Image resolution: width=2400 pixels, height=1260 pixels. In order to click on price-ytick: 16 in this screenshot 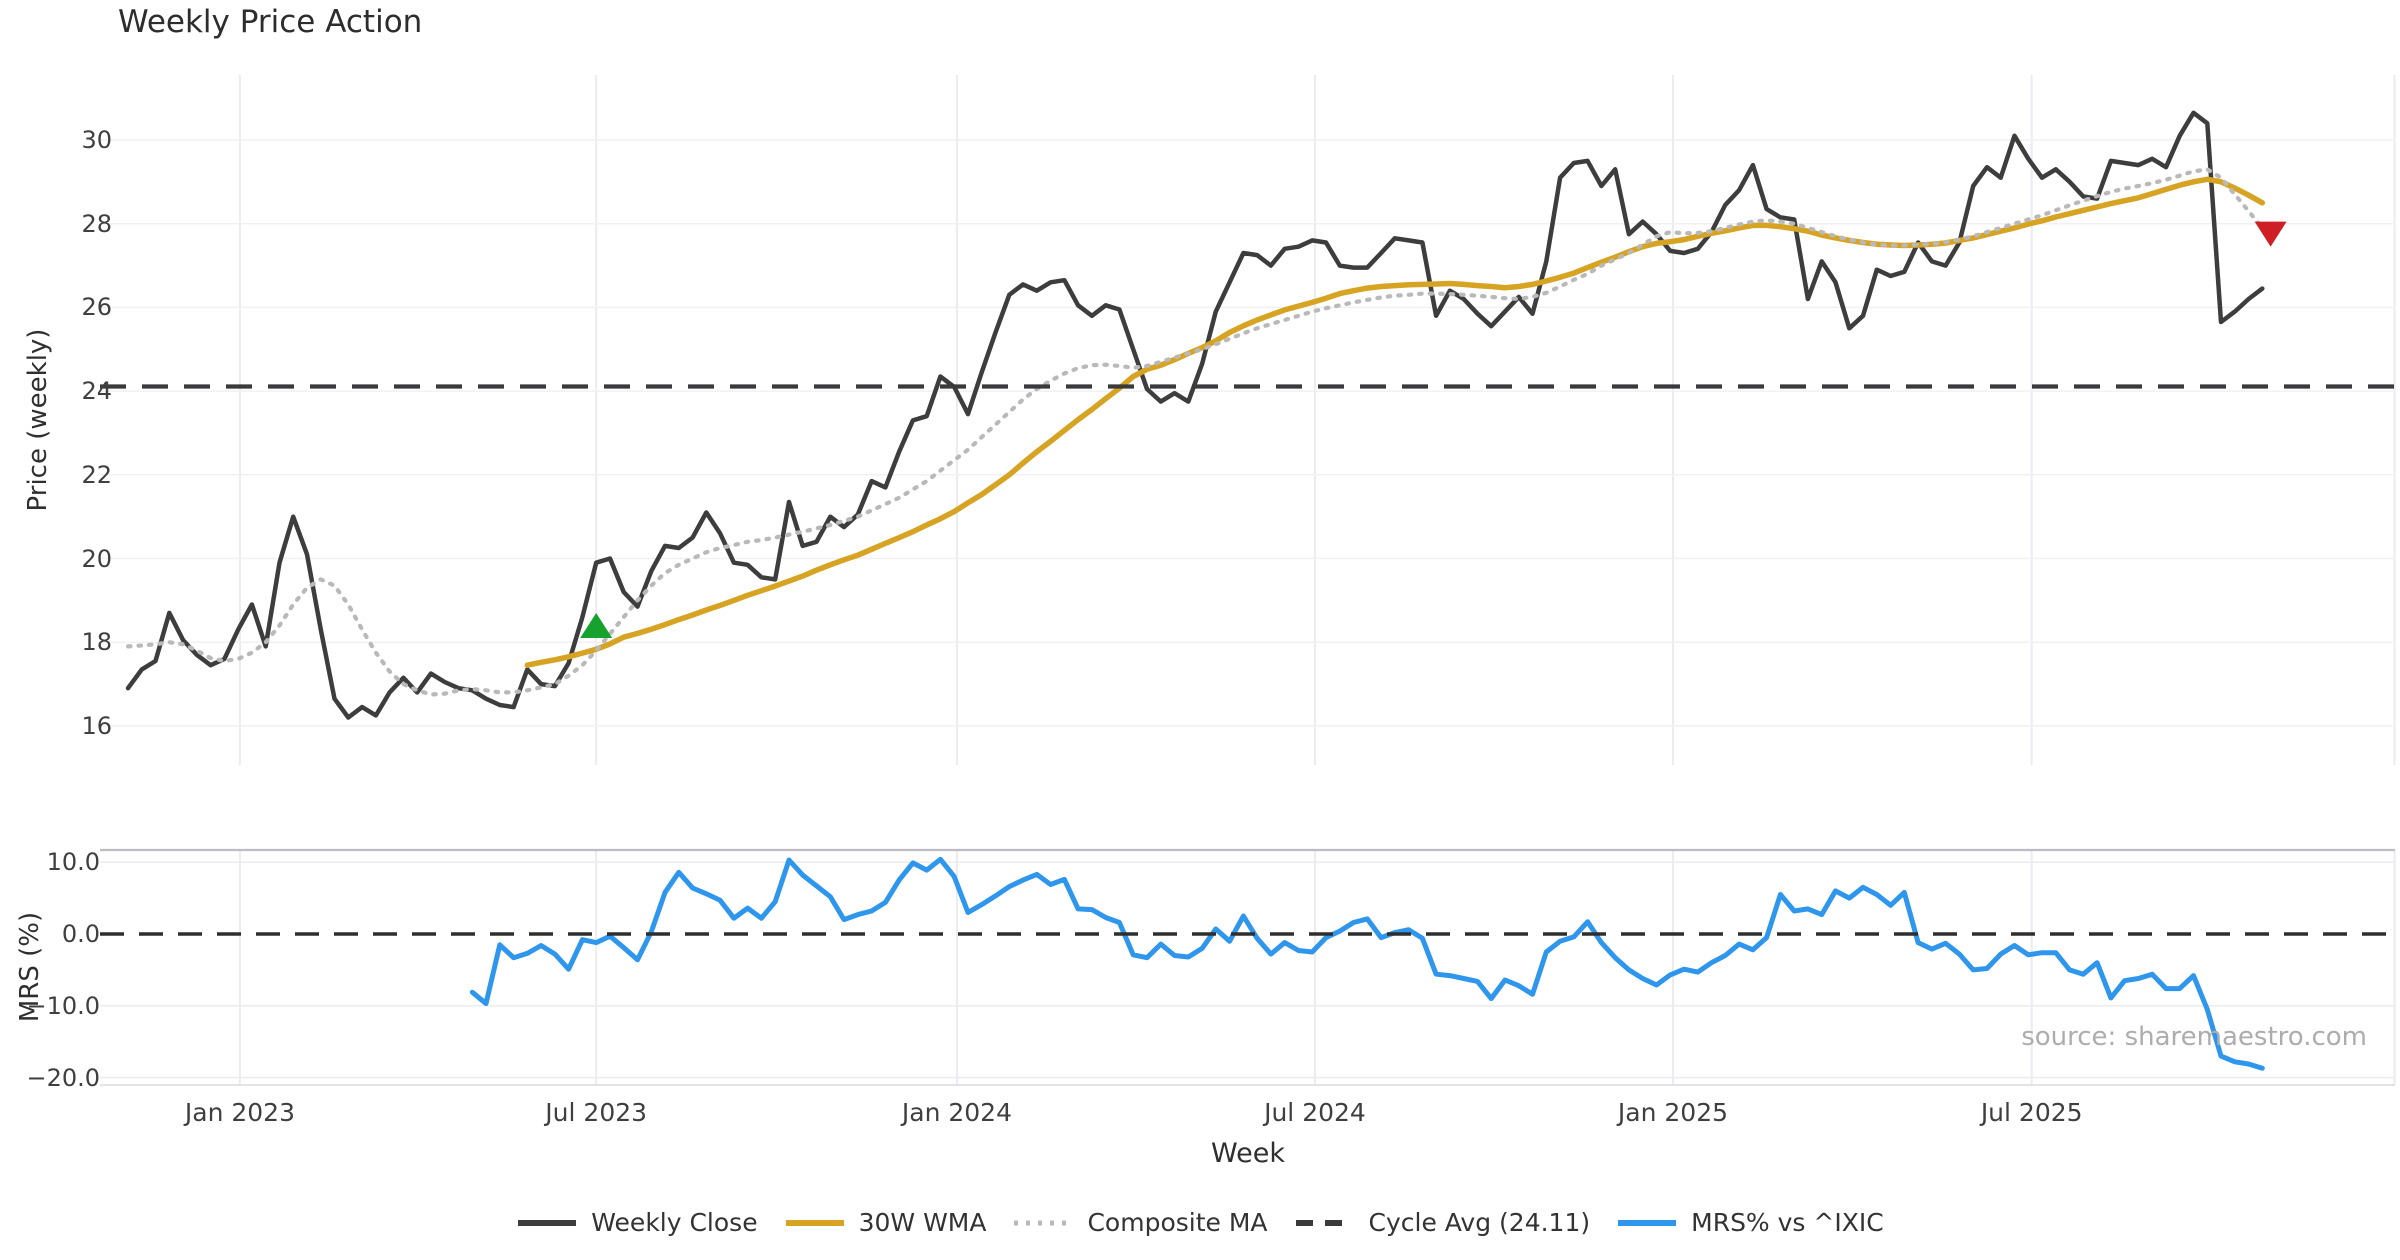, I will do `click(96, 725)`.